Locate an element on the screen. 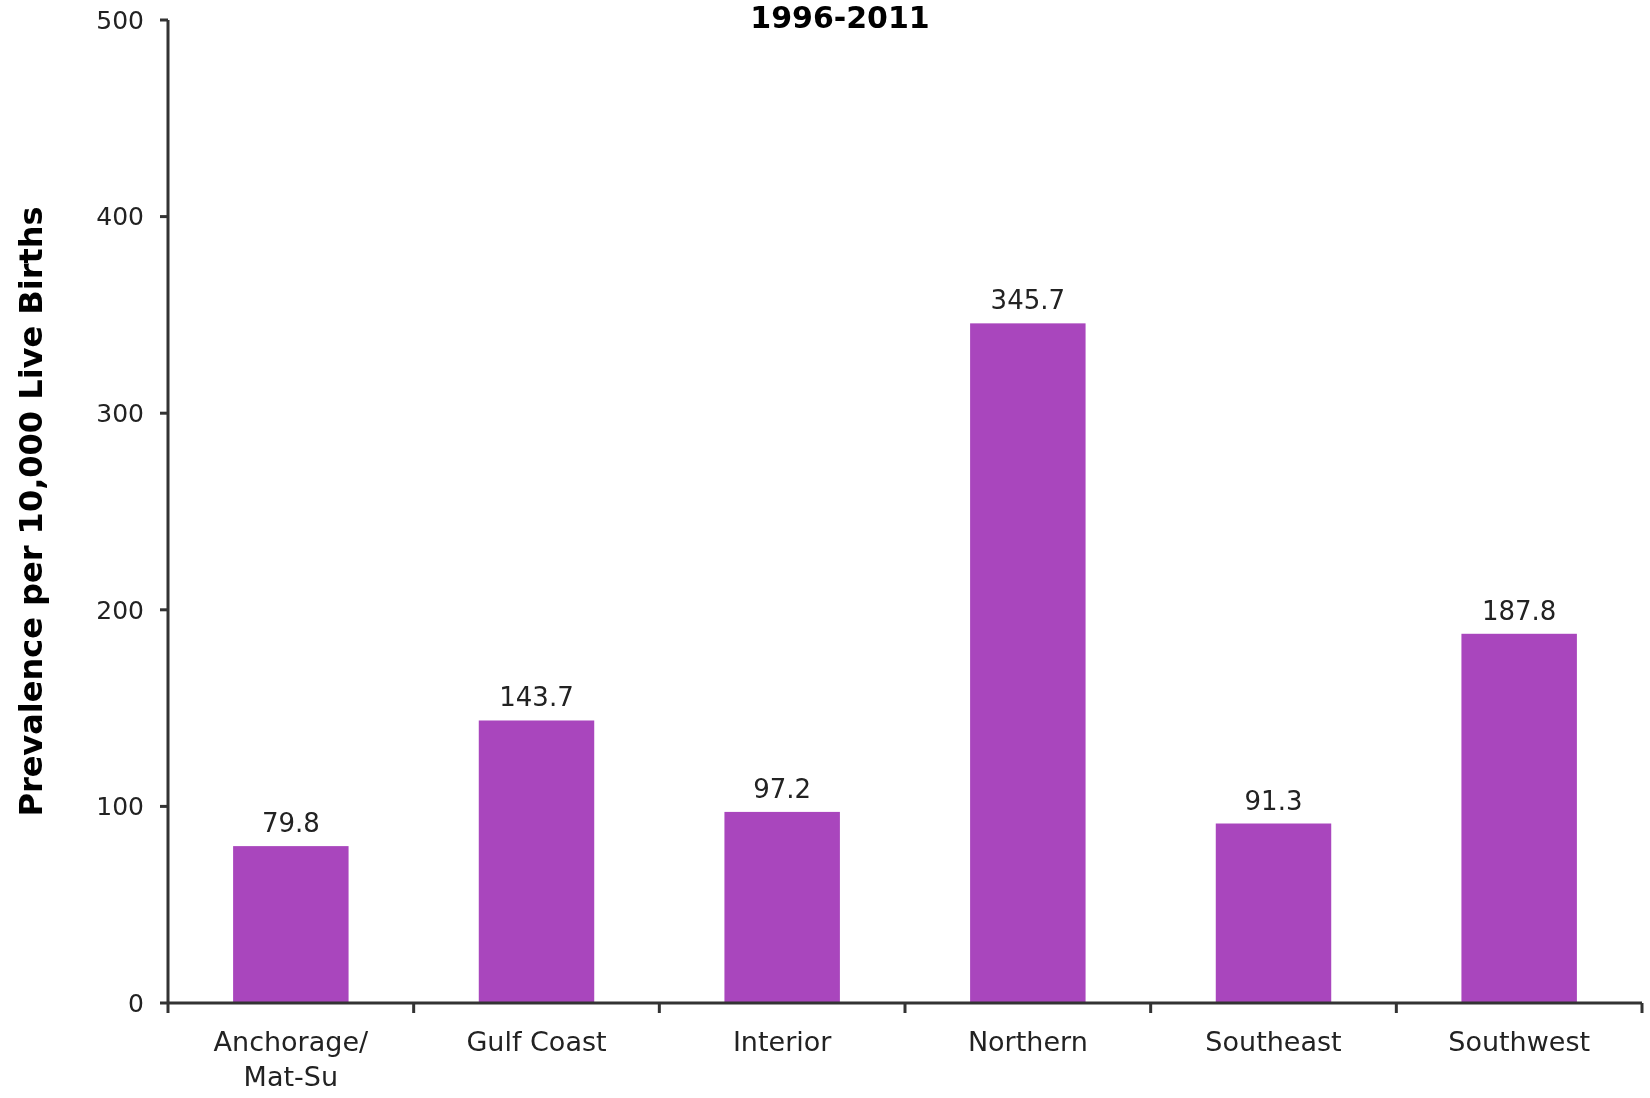  y-tick-label: 0 is located at coordinates (136, 1003).